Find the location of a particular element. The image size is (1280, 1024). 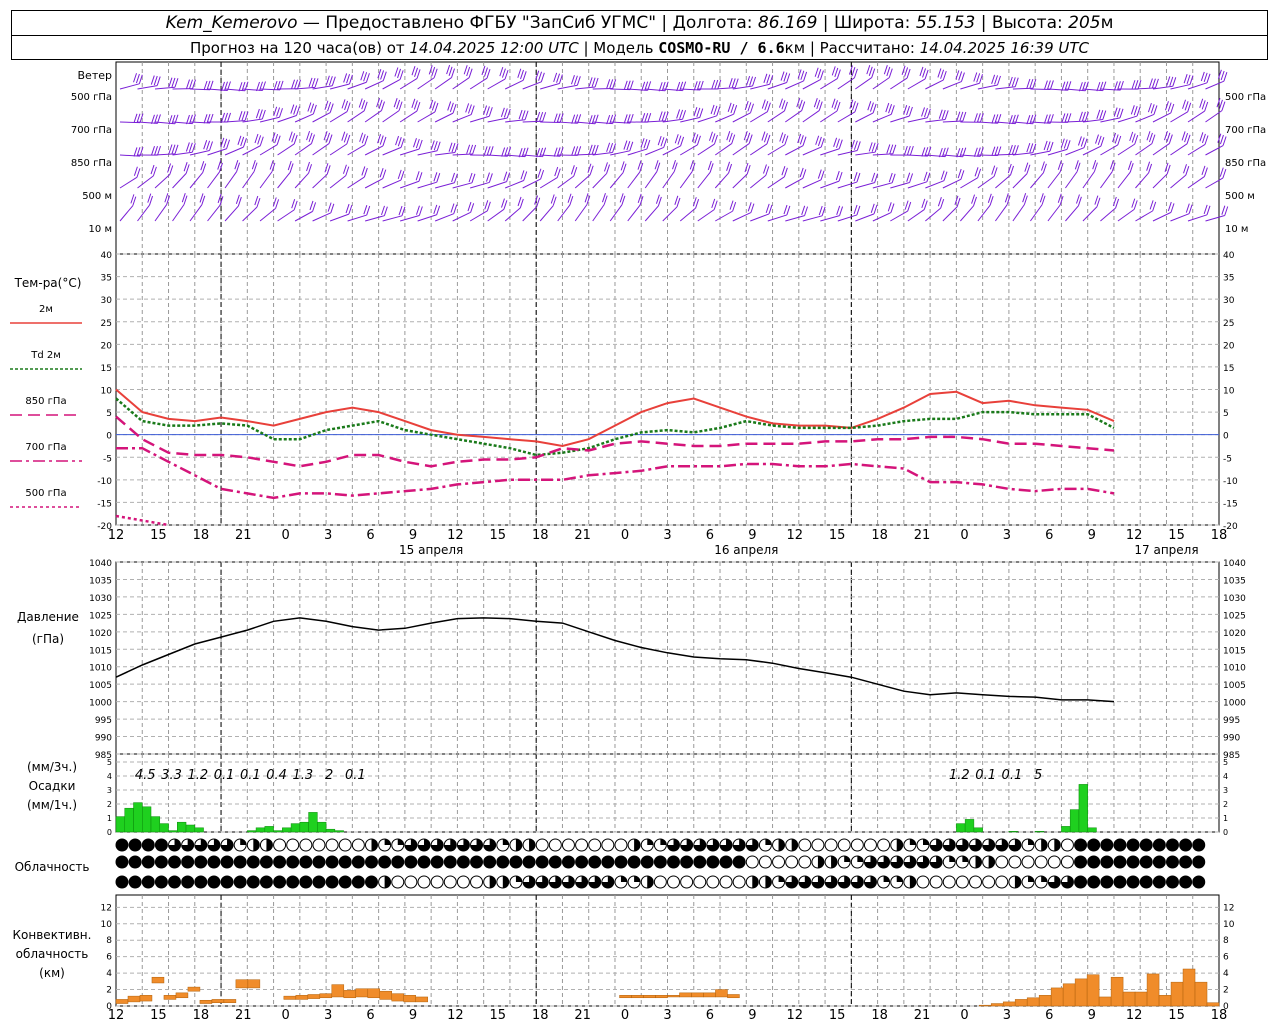

temp-y-tick-right: 30 is located at coordinates (1229, 301).